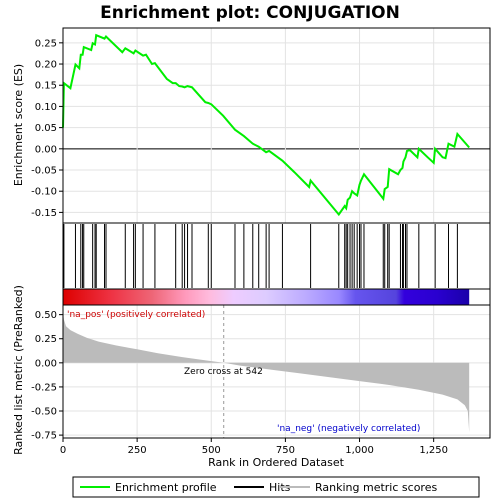 Image resolution: width=500 pixels, height=504 pixels. Describe the element at coordinates (46, 43) in the screenshot. I see `es-y-tick-label: 0.25` at that location.